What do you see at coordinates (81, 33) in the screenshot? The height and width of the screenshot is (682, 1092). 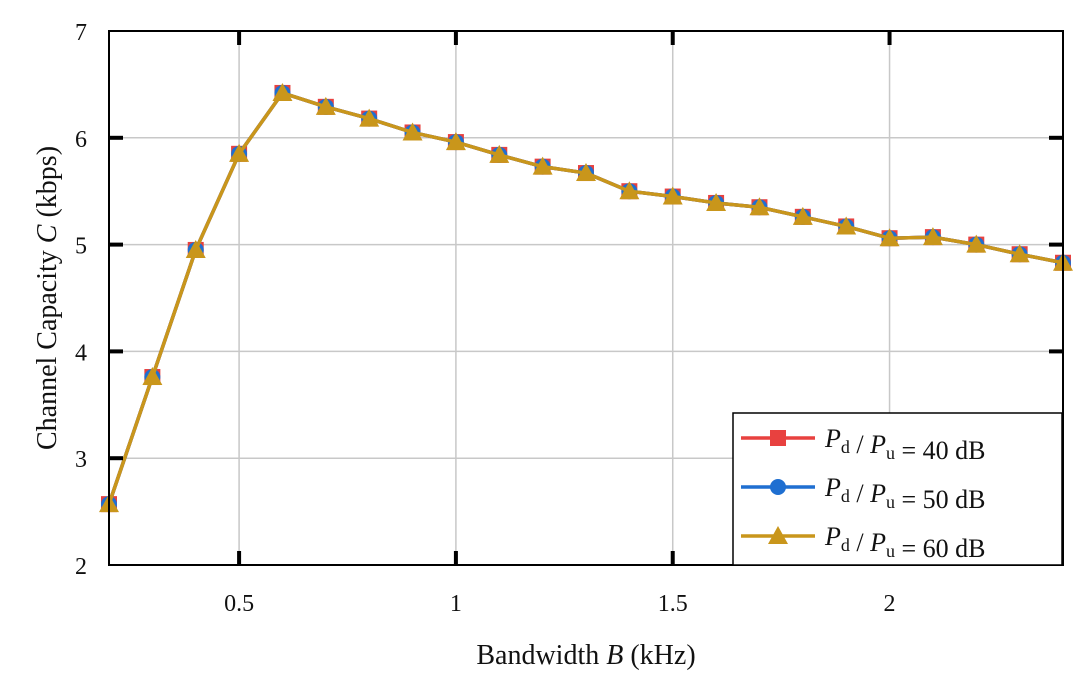 I see `y-tick-label: 7` at bounding box center [81, 33].